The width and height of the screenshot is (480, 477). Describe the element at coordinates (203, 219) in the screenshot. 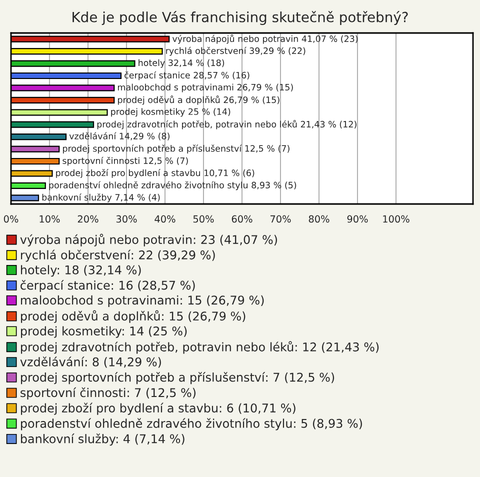

I see `x-tick-label: 50%` at that location.